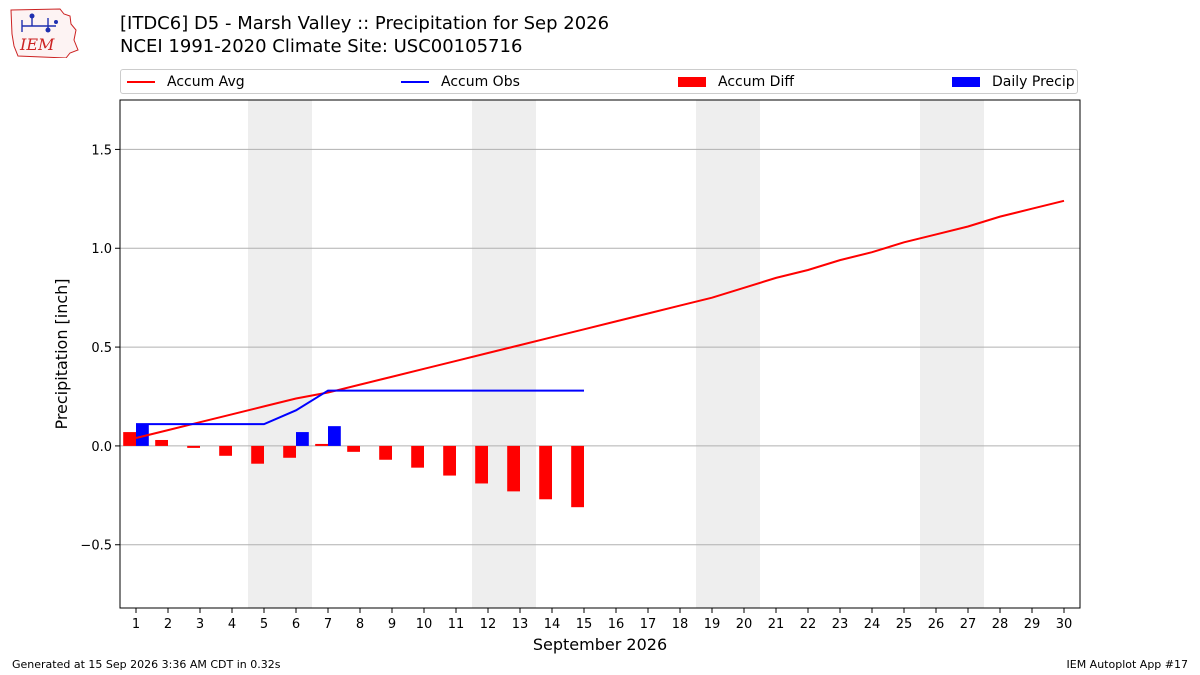 This screenshot has height=675, width=1200. I want to click on title-line-2: NCEI 1991-2020 Climate Site: USC00105716, so click(321, 46).